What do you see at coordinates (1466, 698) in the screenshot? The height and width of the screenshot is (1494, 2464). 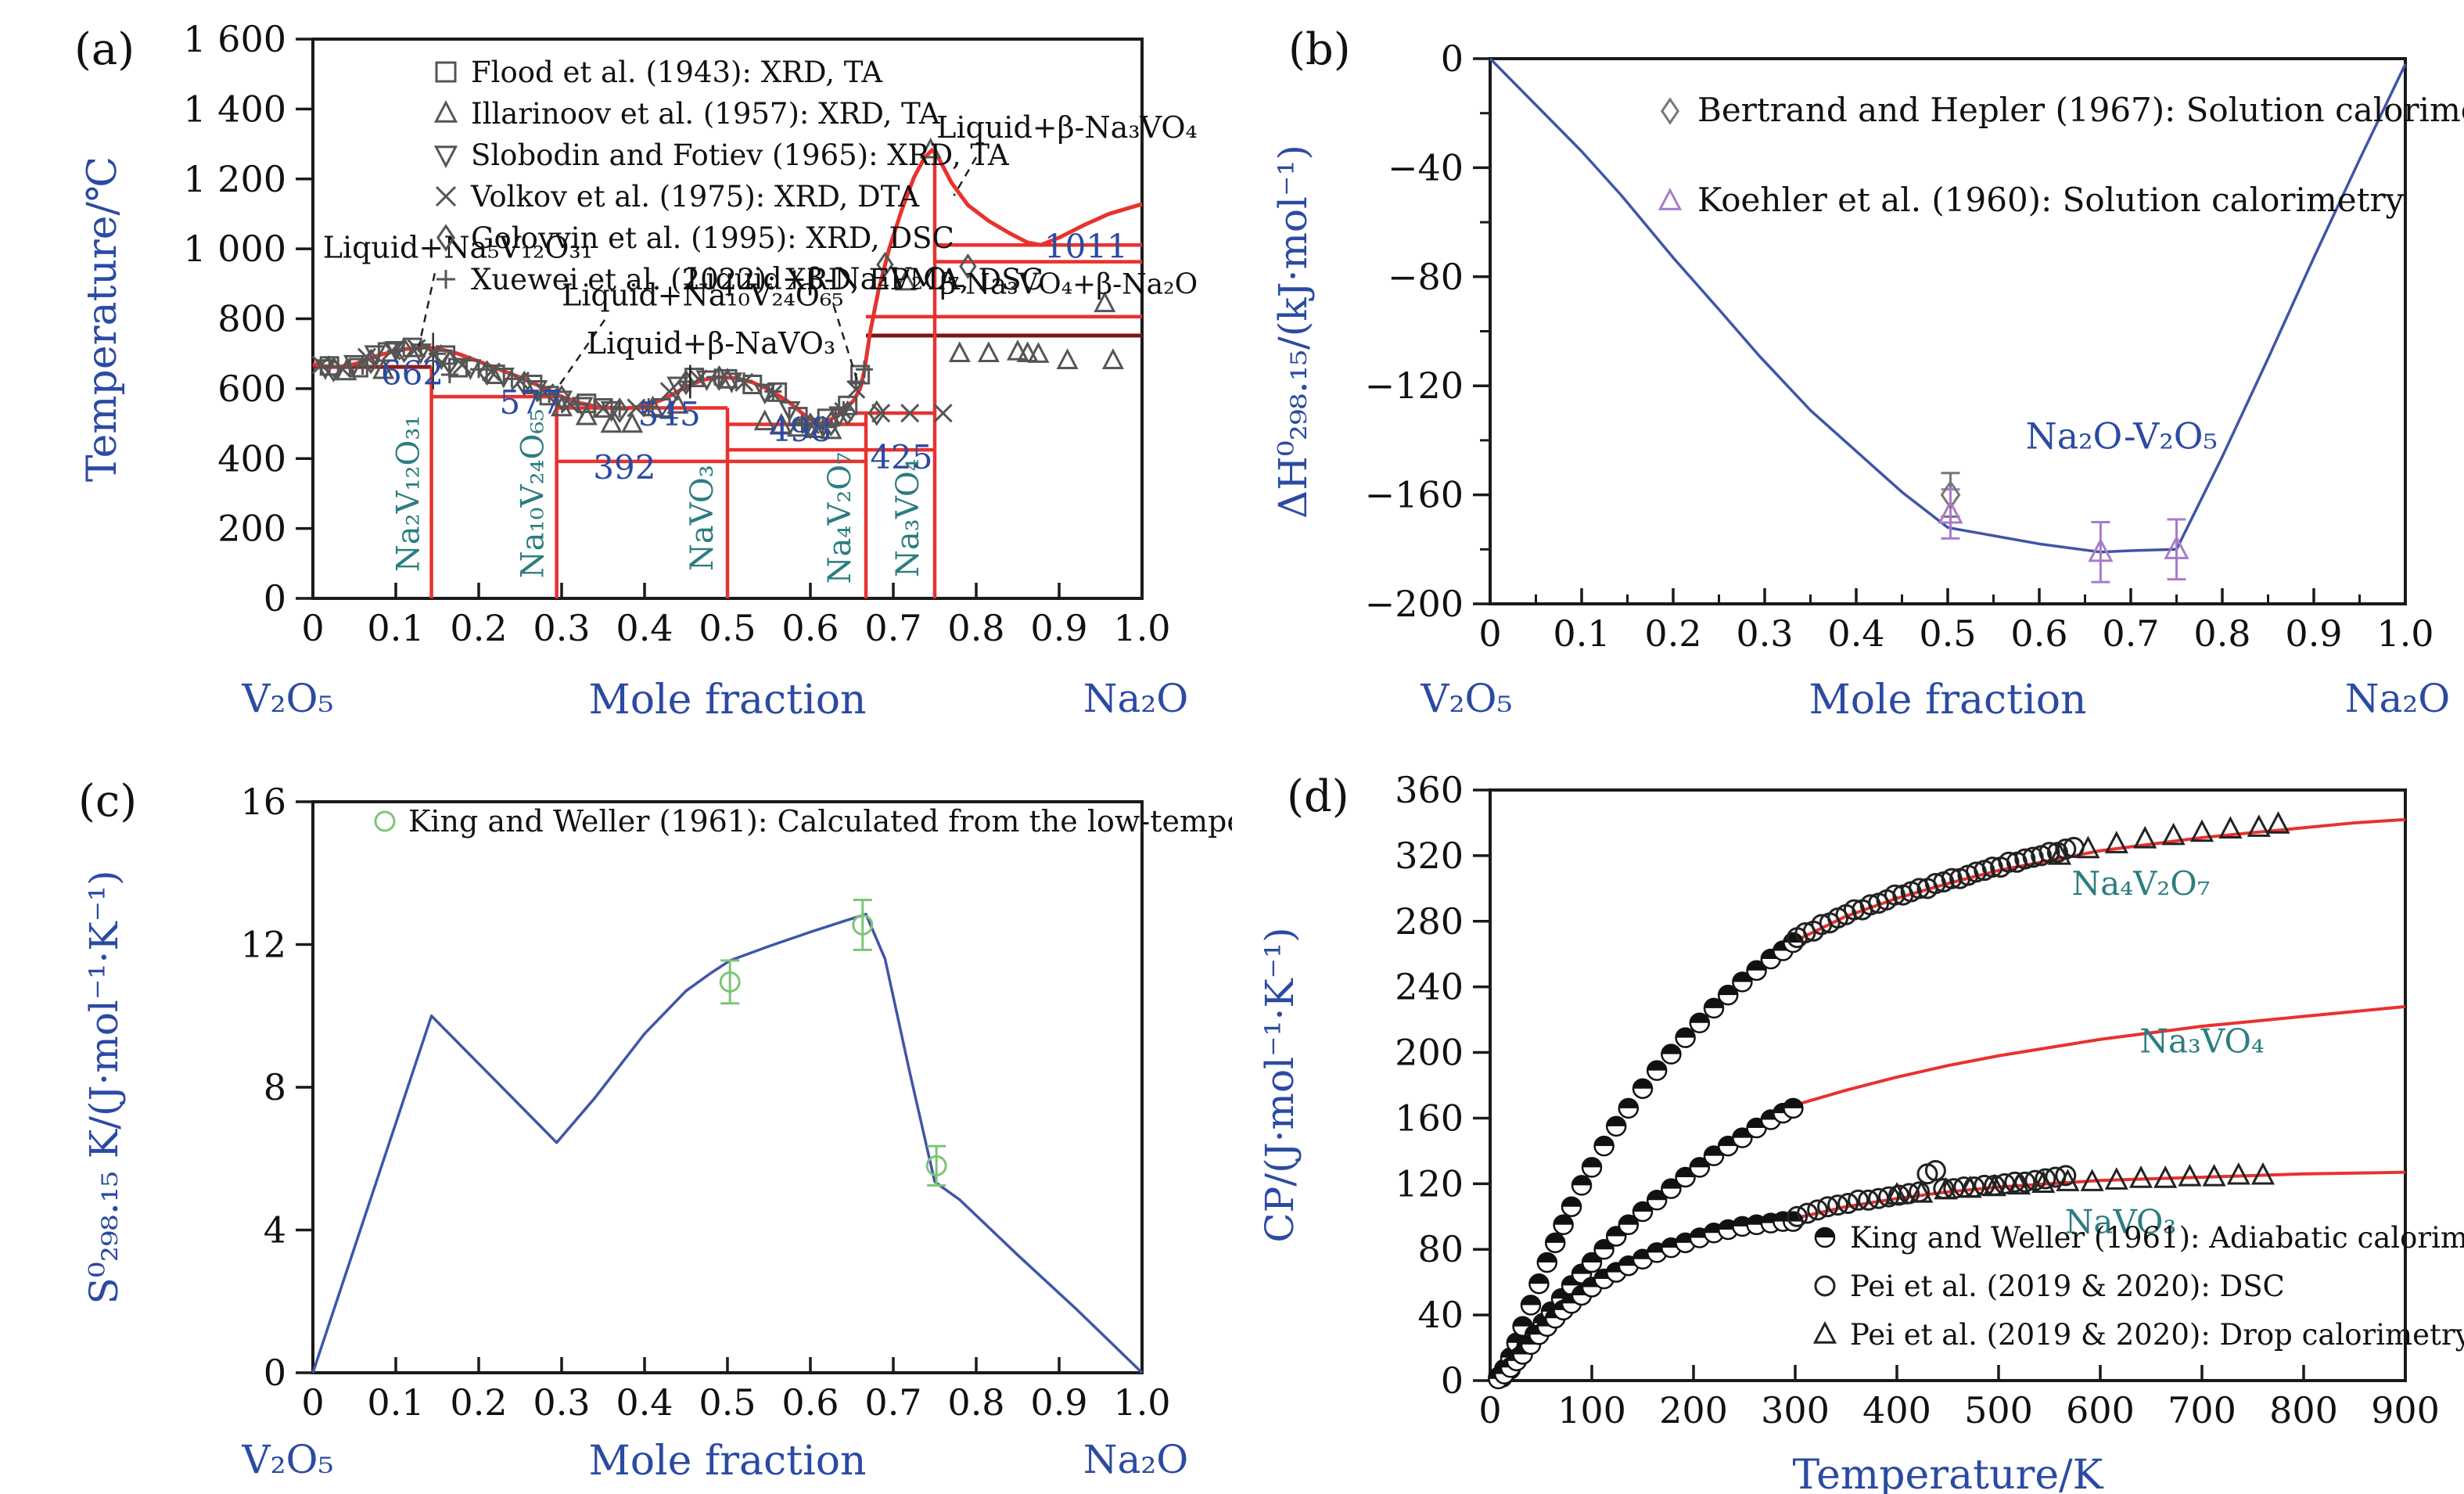 I see `x-end-v2o5-b: V₂O₅` at bounding box center [1466, 698].